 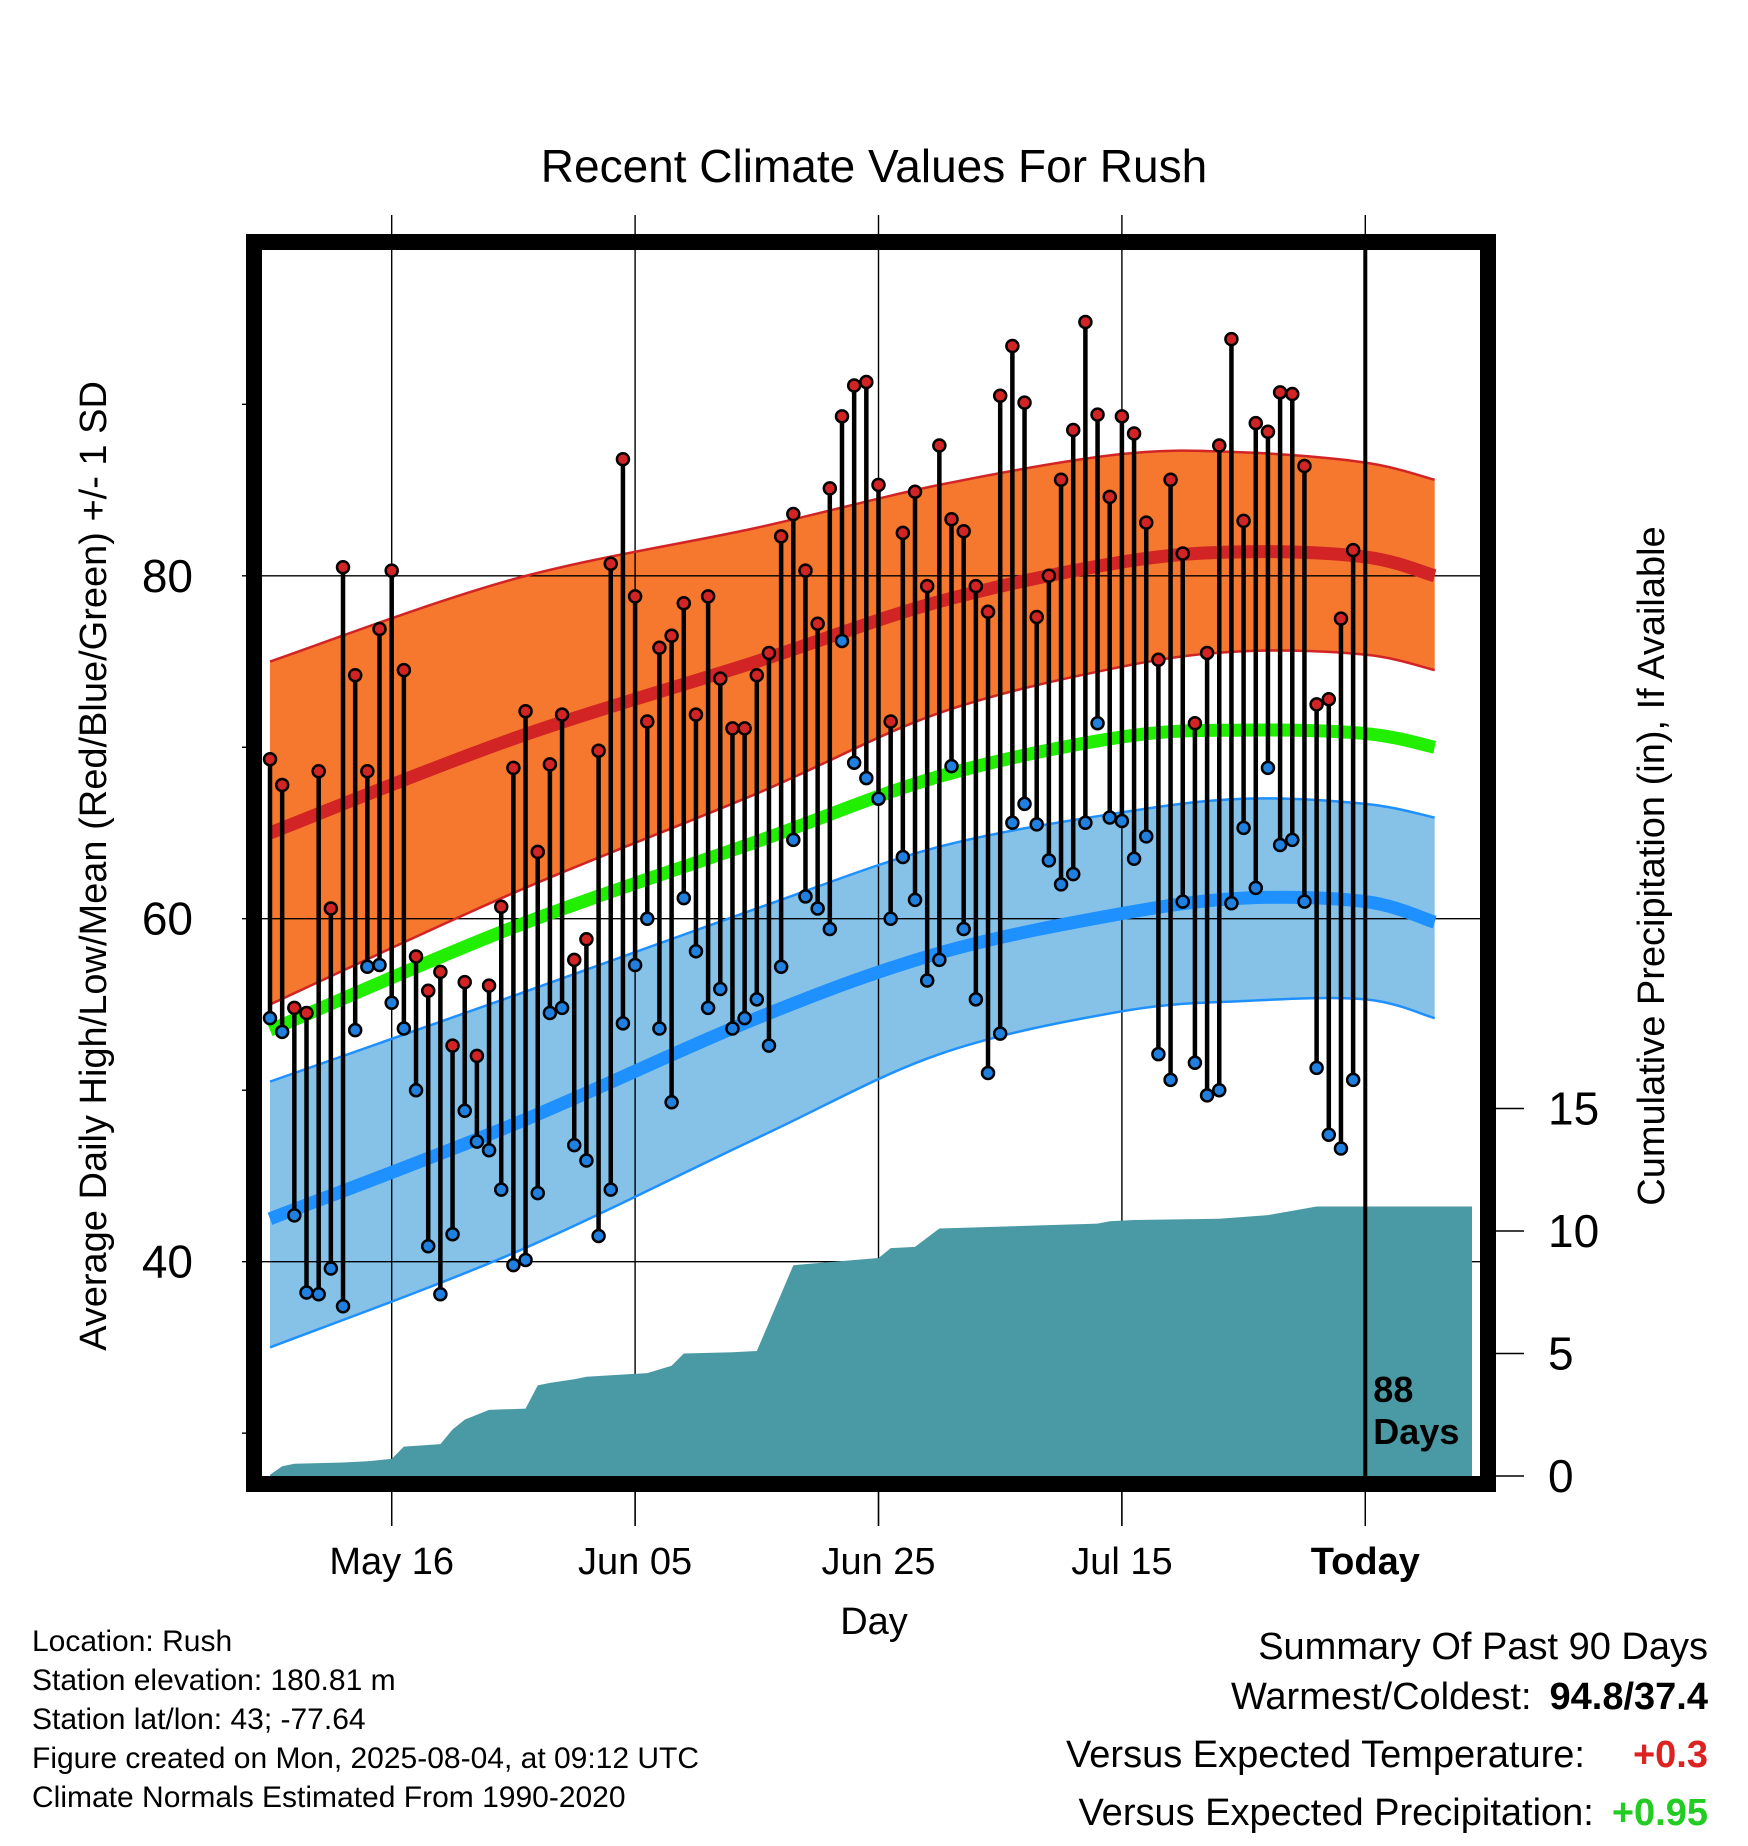 What do you see at coordinates (1381, 1697) in the screenshot?
I see `warm-cold-label: Warmest/Coldest:` at bounding box center [1381, 1697].